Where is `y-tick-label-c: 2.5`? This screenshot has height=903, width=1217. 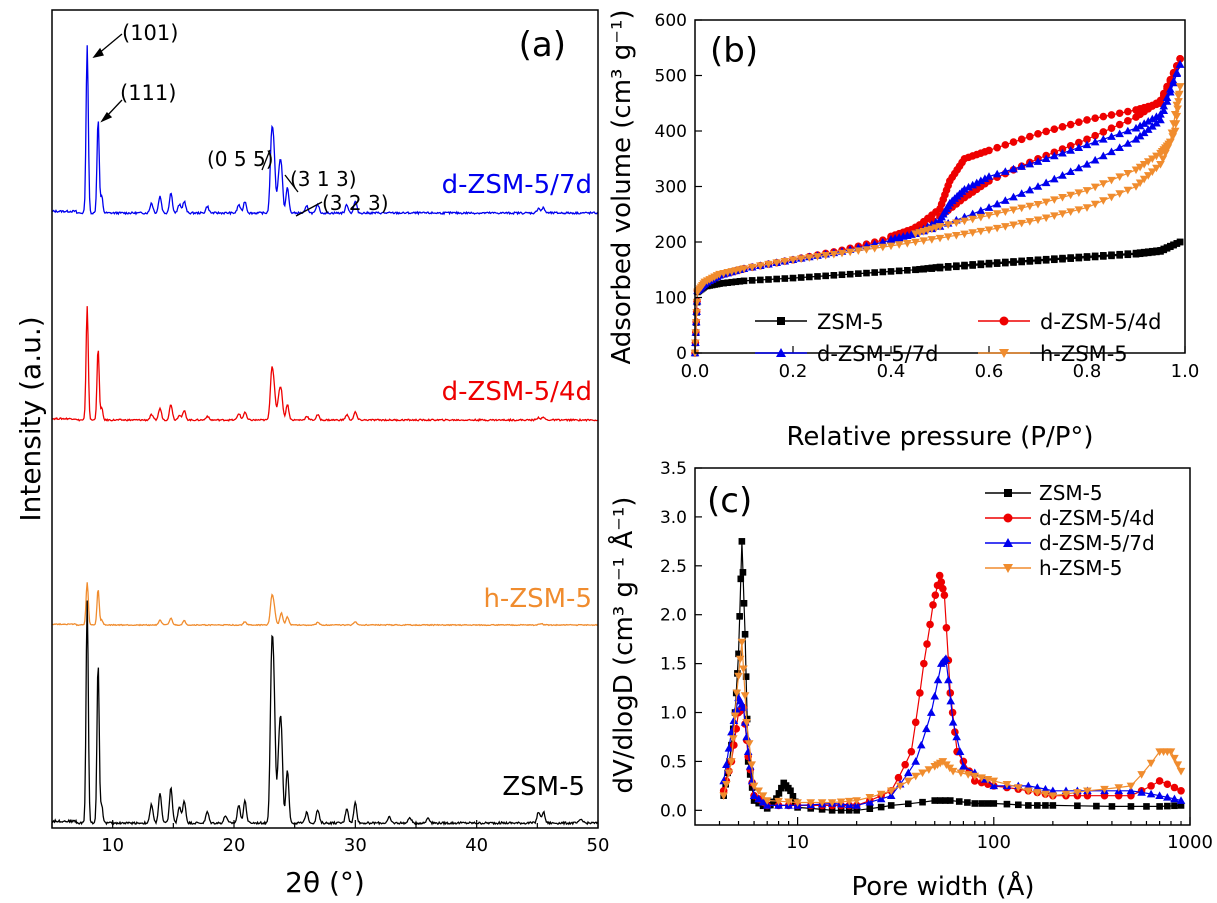 y-tick-label-c: 2.5 is located at coordinates (673, 567).